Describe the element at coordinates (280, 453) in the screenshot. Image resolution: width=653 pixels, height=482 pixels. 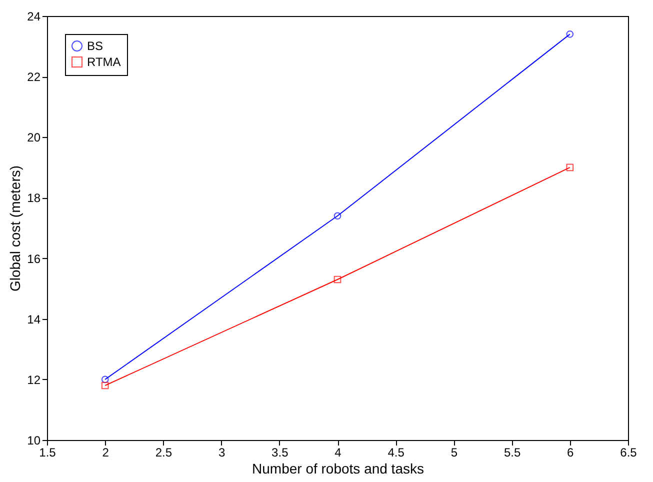
I see `x-tick-label: 3.5` at that location.